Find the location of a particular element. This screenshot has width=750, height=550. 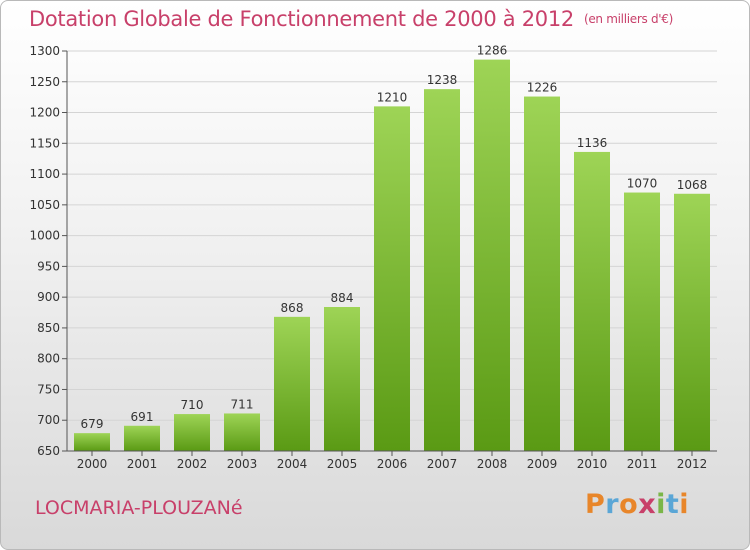

data-label: 1226 is located at coordinates (542, 88).